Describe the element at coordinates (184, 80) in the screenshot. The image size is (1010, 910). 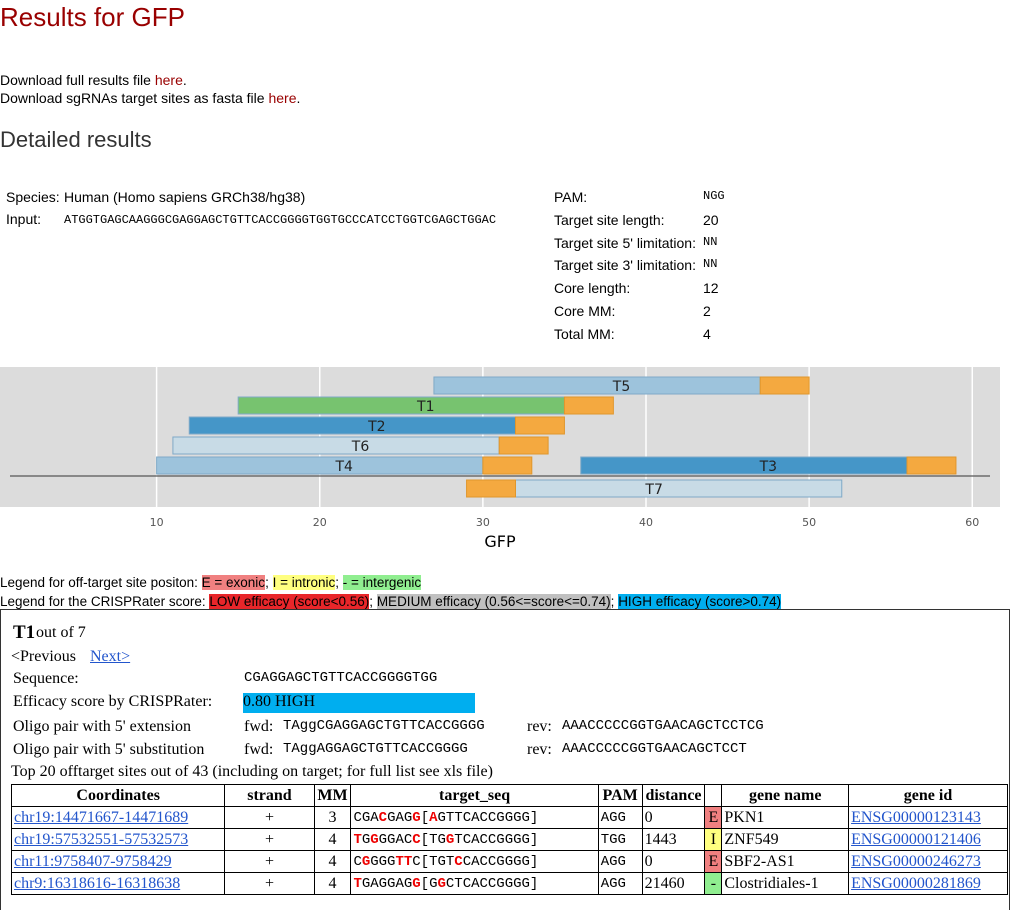
I see `download-end: .` at that location.